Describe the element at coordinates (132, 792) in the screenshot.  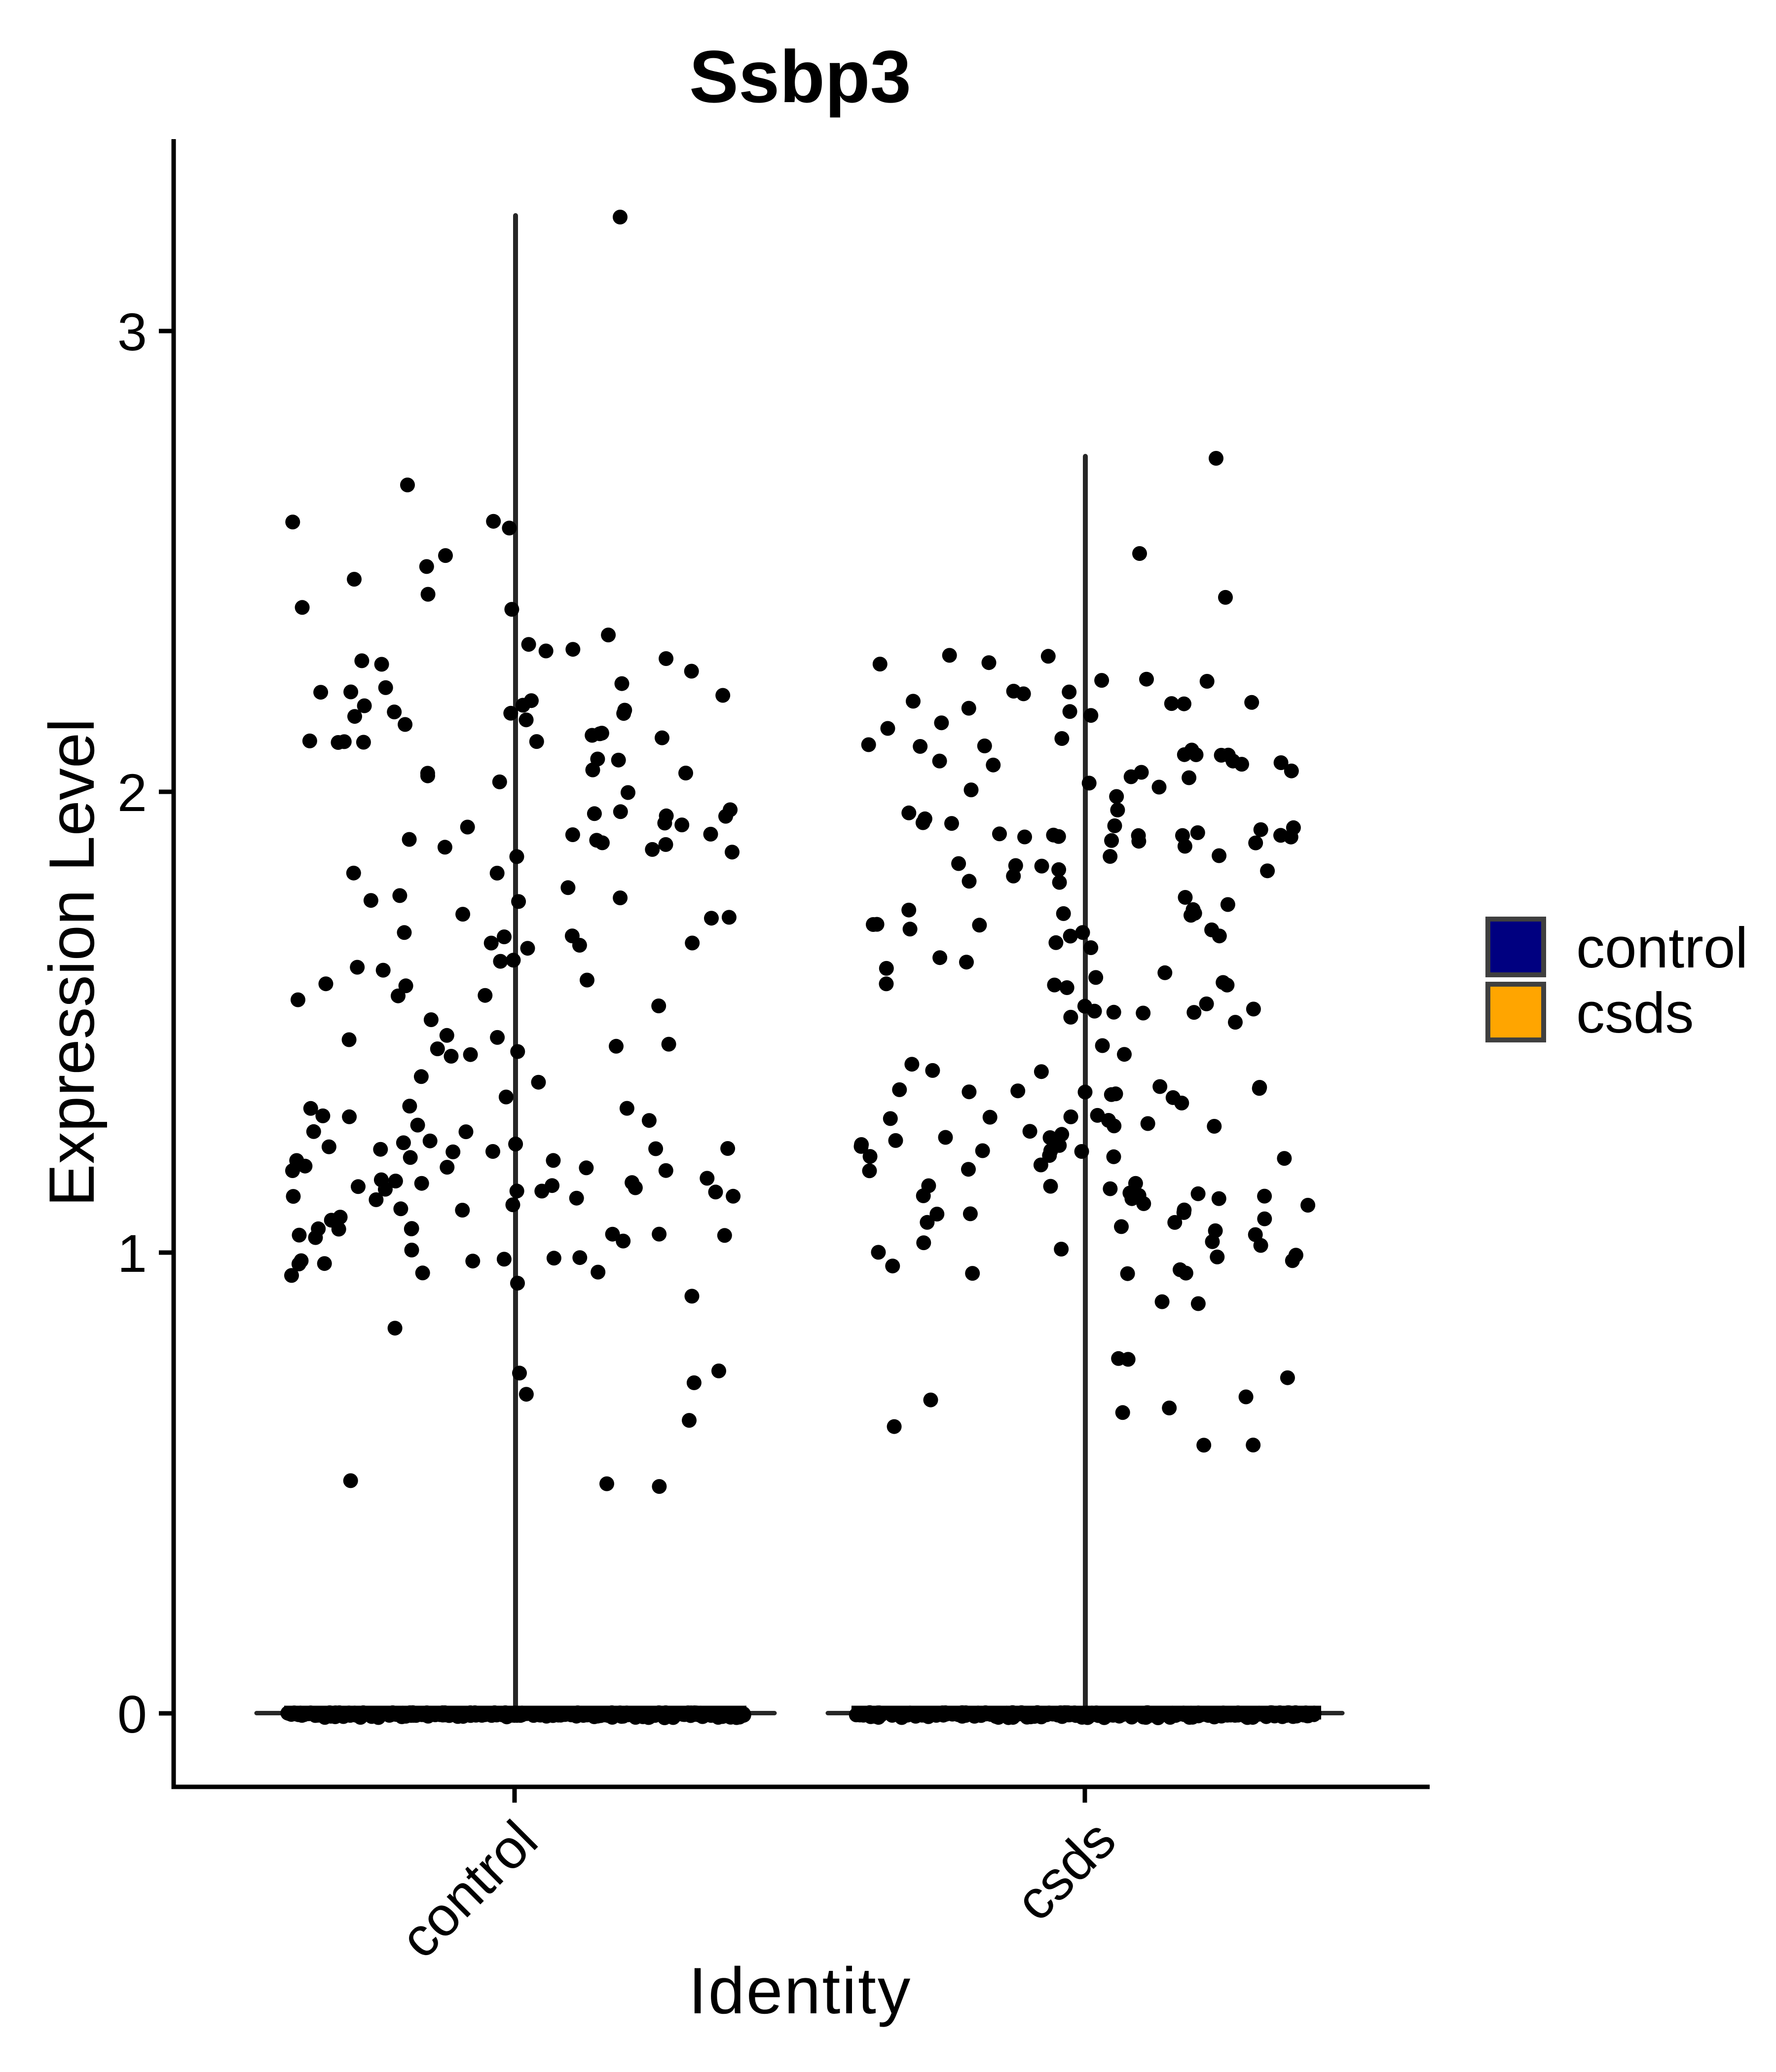
I see `svg-text: 2` at that location.